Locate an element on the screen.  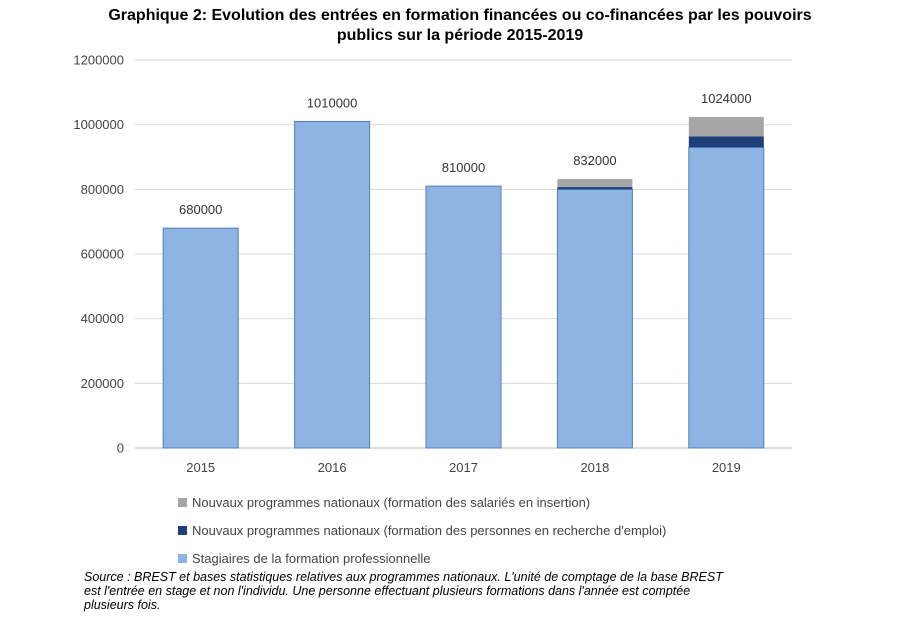
data-label: 832000 is located at coordinates (594, 160).